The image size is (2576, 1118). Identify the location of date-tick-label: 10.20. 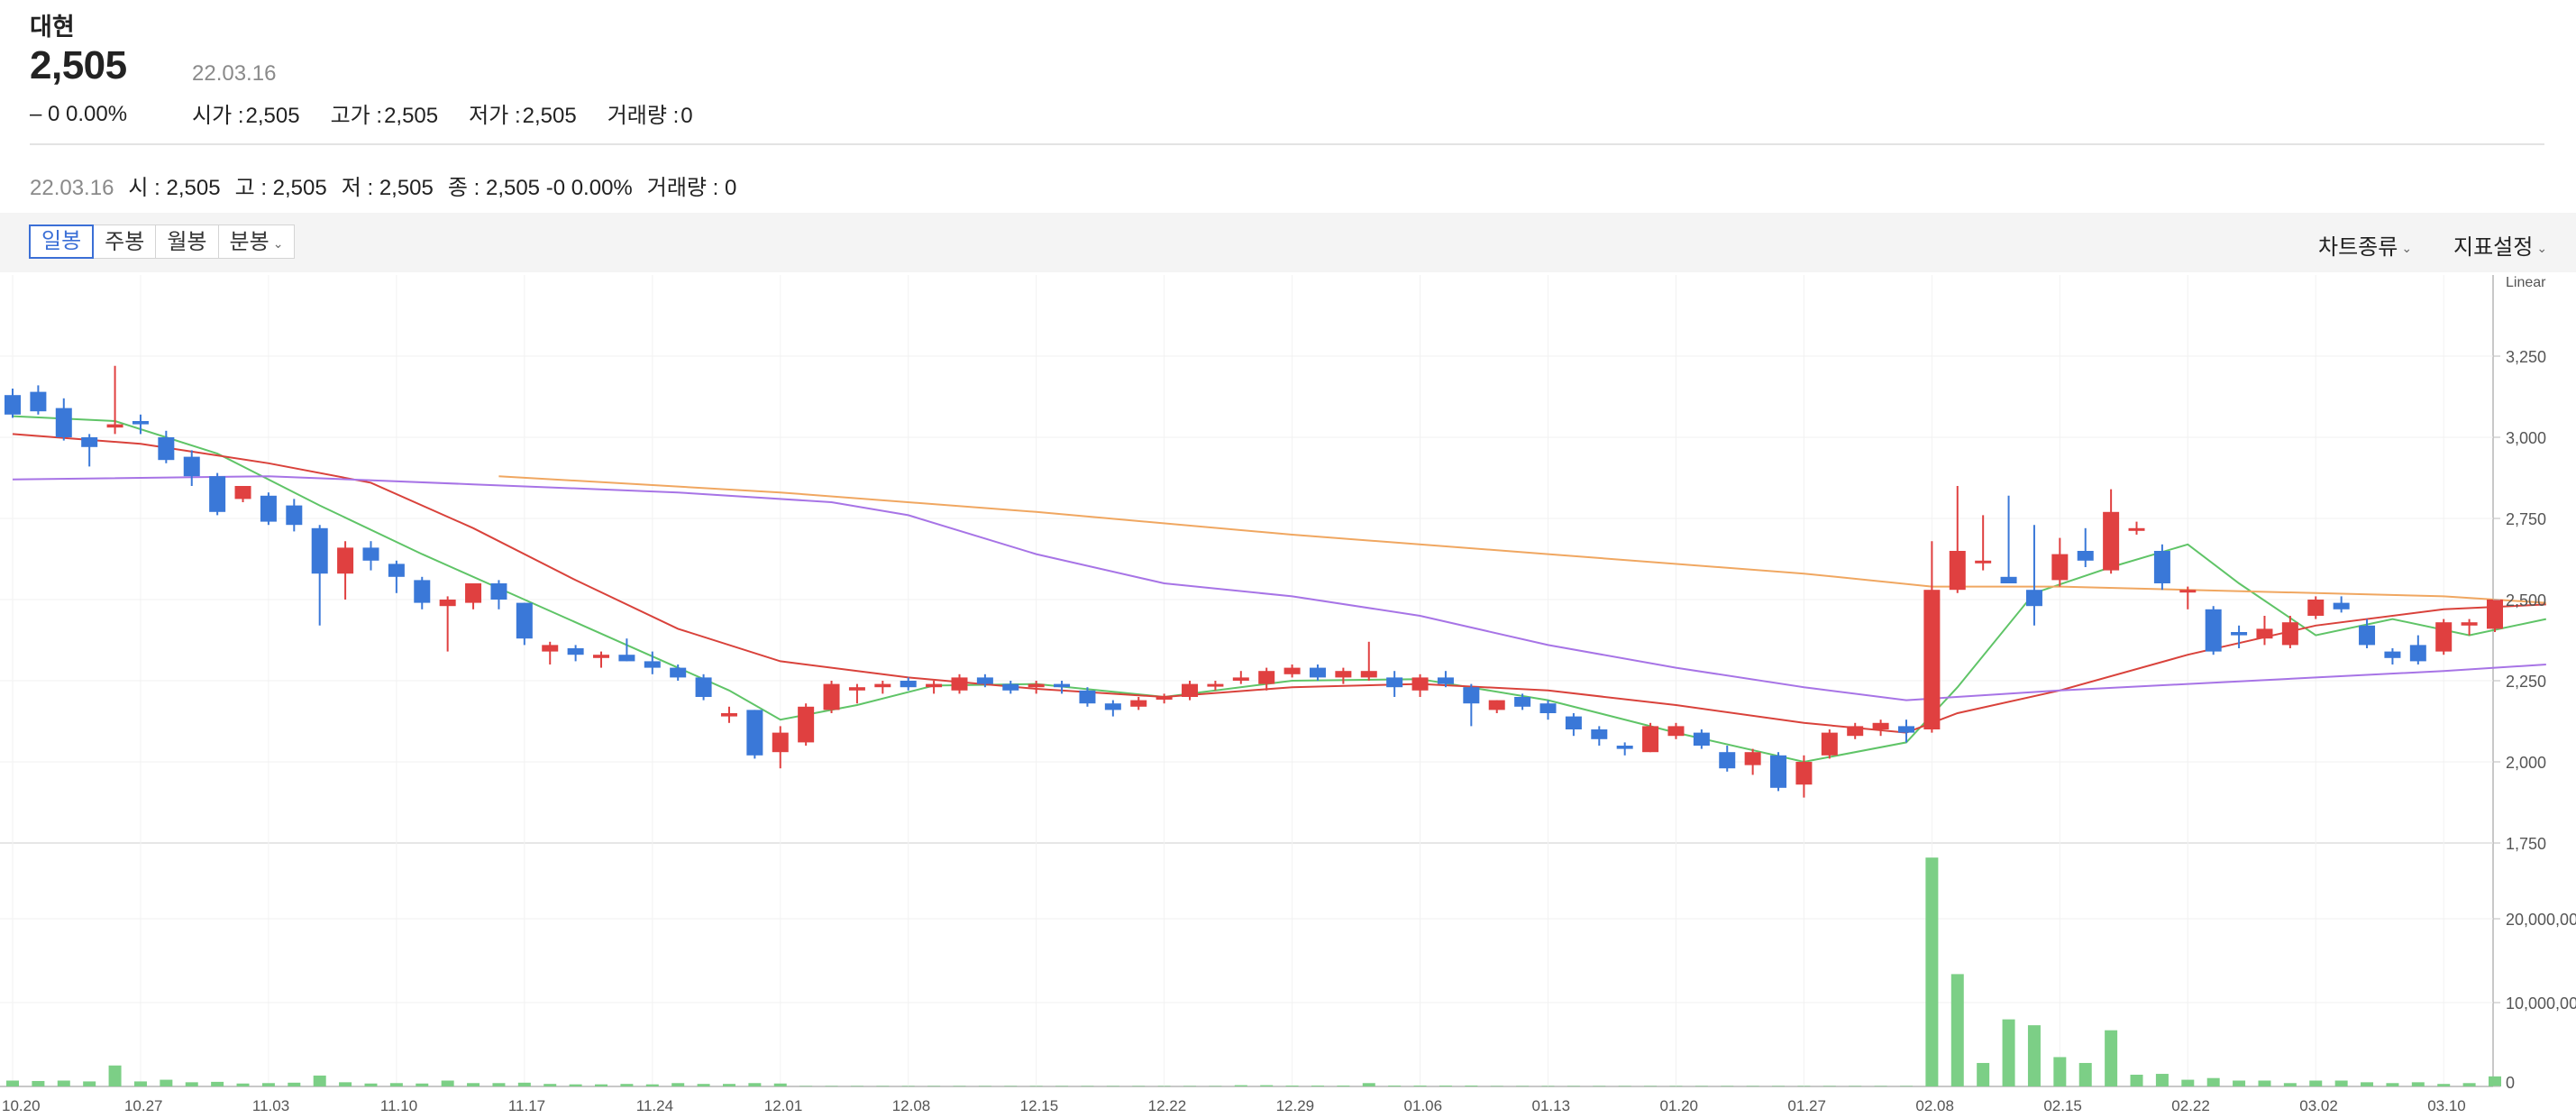
(22, 1105).